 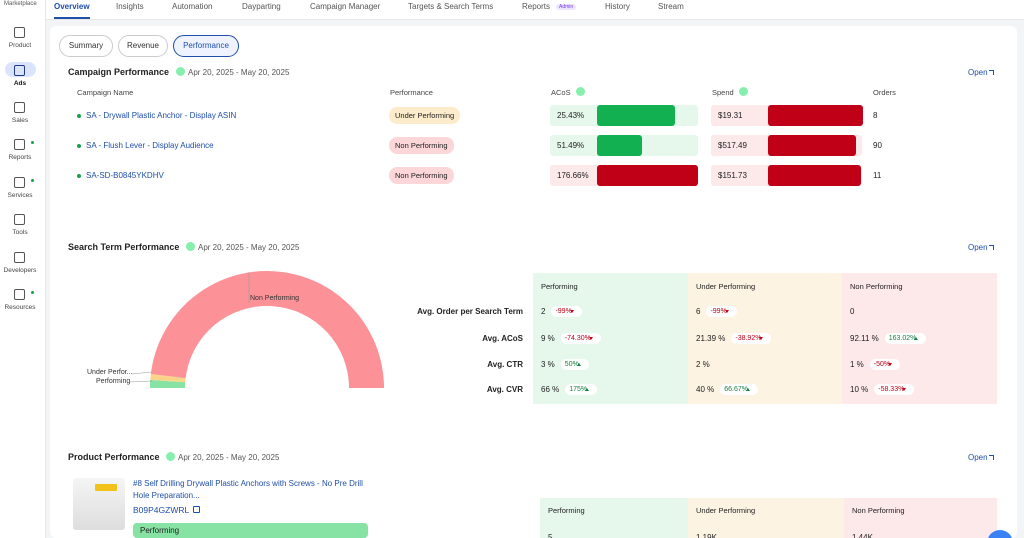 I want to click on cell-value: 0, so click(x=852, y=311).